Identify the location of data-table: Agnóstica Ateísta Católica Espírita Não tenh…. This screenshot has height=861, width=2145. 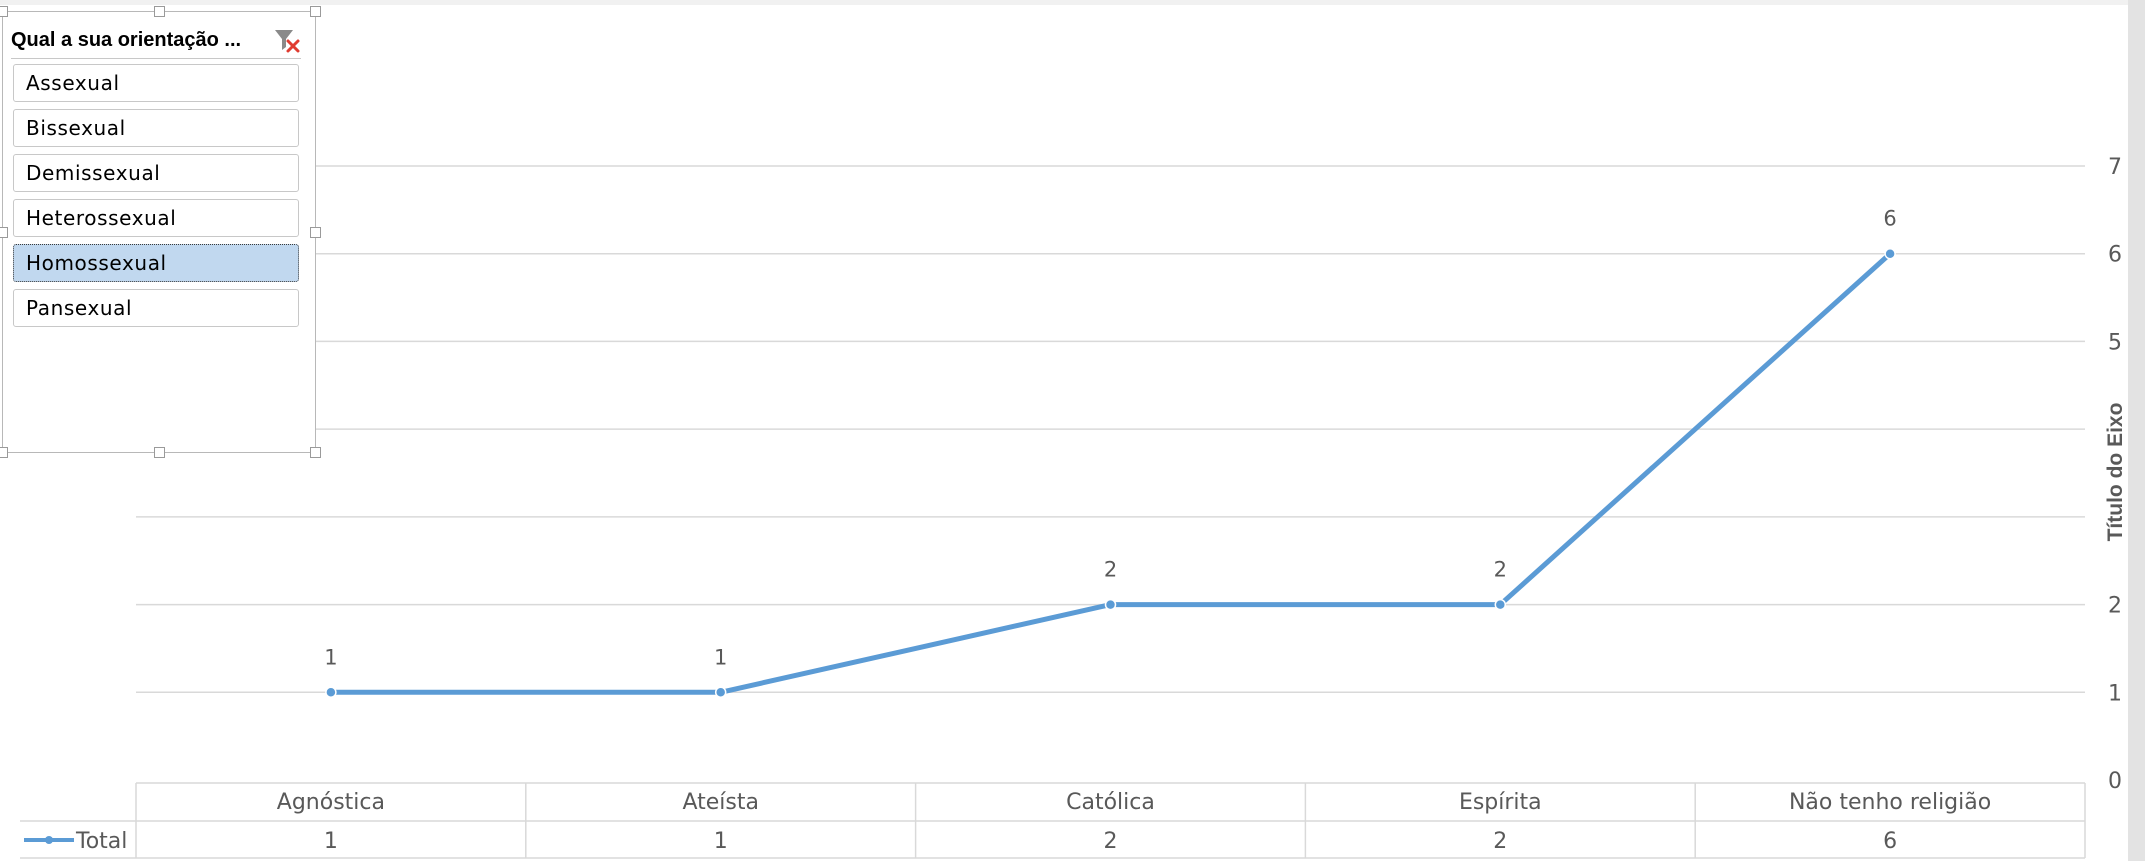
(1053, 820).